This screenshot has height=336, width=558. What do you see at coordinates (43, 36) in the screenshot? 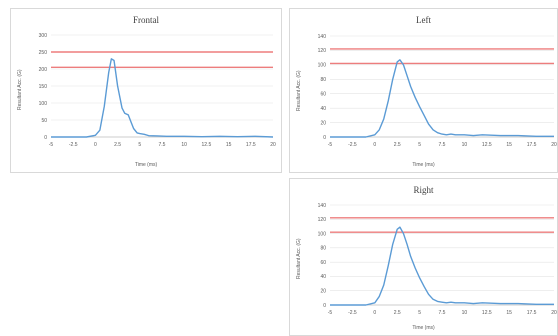
I see `y-tick-label: 300` at bounding box center [43, 36].